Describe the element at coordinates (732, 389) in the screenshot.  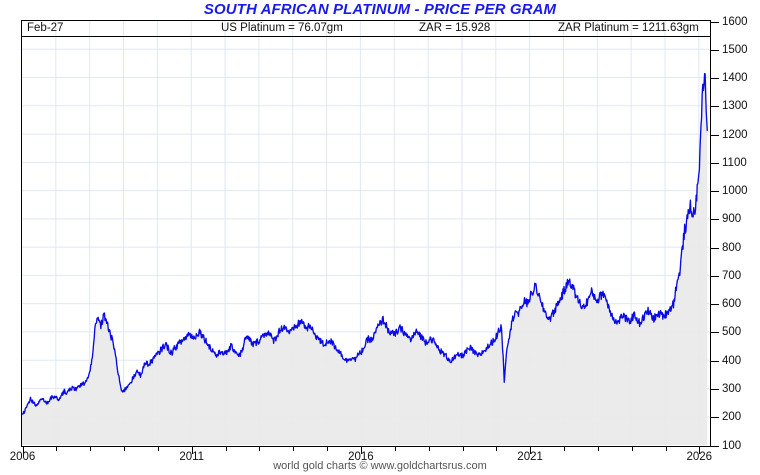
I see `y-tick-label: 300` at that location.